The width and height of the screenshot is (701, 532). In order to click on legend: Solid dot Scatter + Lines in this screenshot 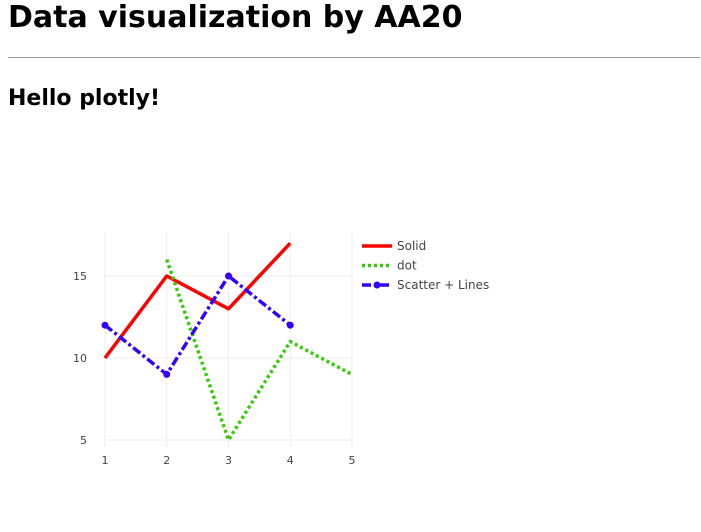, I will do `click(425, 265)`.